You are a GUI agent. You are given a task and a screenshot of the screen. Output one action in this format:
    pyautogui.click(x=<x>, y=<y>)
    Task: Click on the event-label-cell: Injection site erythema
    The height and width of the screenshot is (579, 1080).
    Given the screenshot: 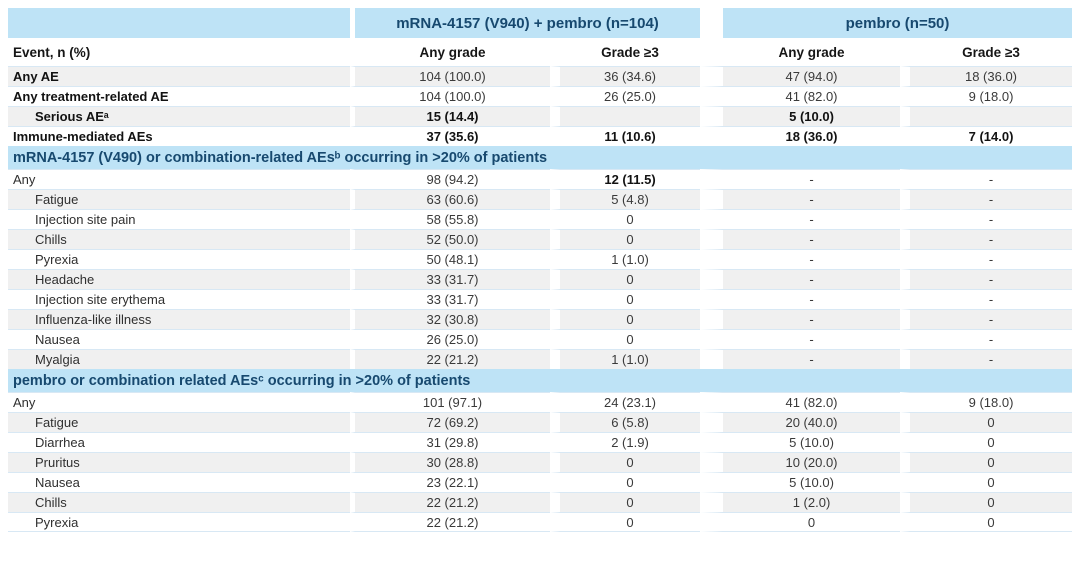 What is the action you would take?
    pyautogui.click(x=179, y=299)
    